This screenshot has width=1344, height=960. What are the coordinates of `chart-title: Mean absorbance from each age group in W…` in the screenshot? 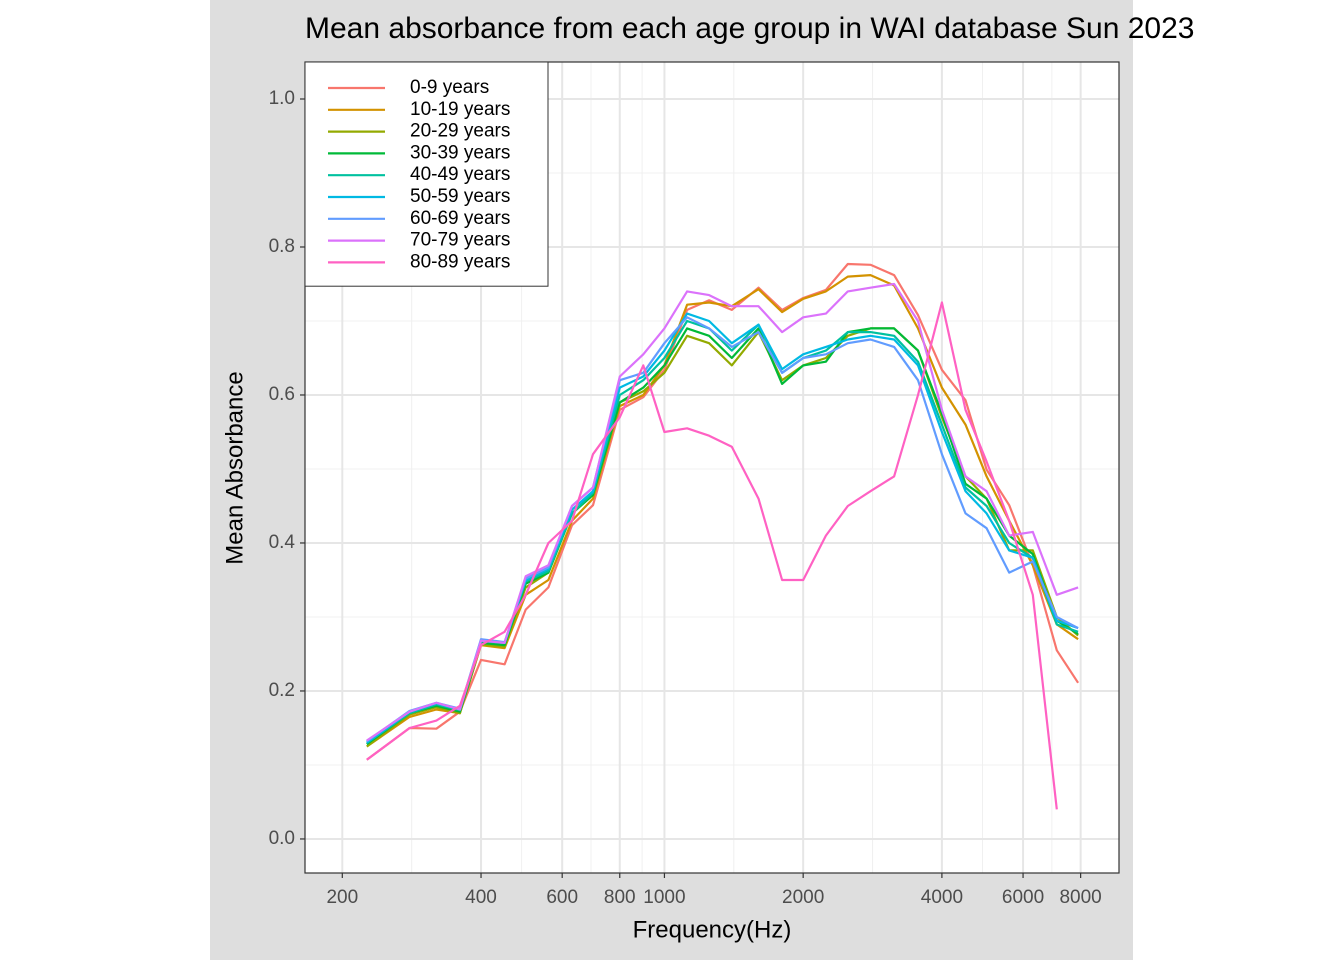 It's located at (749, 28).